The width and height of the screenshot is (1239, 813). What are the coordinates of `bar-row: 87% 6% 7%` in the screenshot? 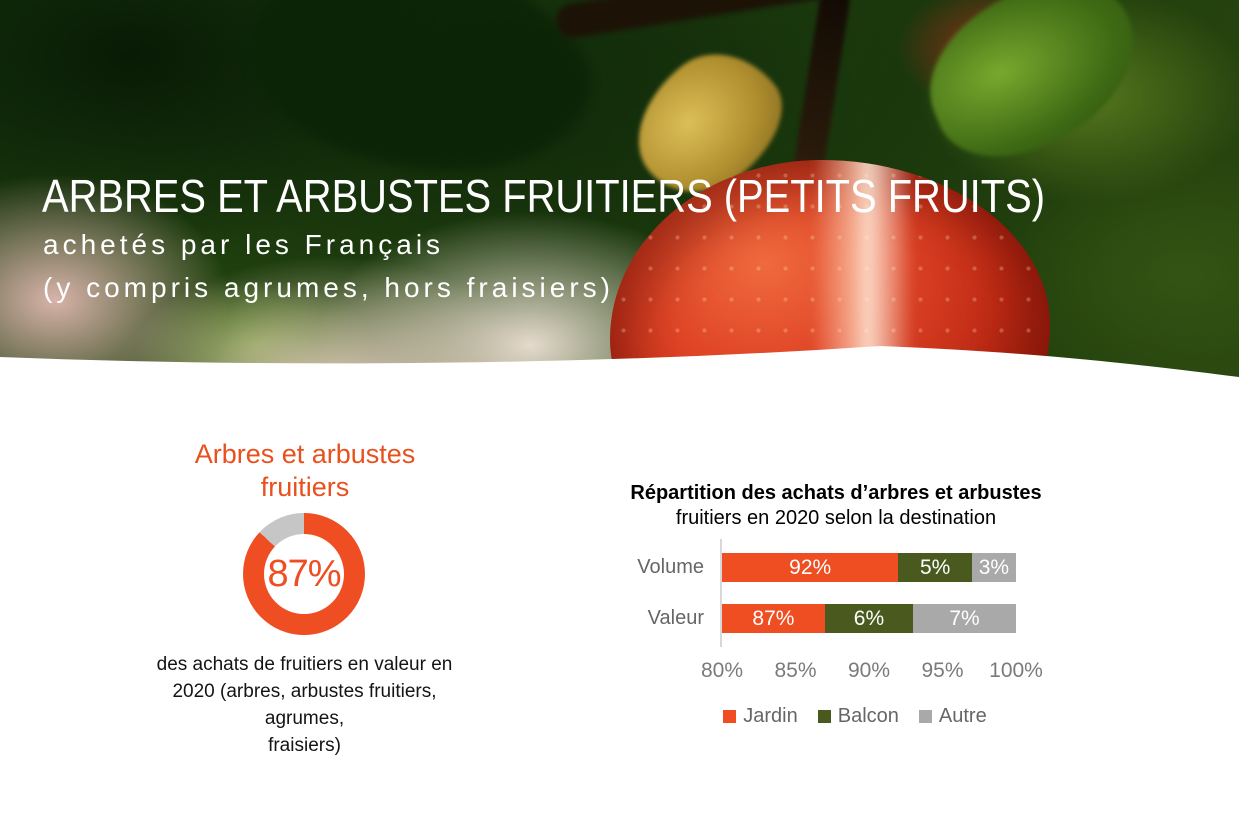 It's located at (869, 618).